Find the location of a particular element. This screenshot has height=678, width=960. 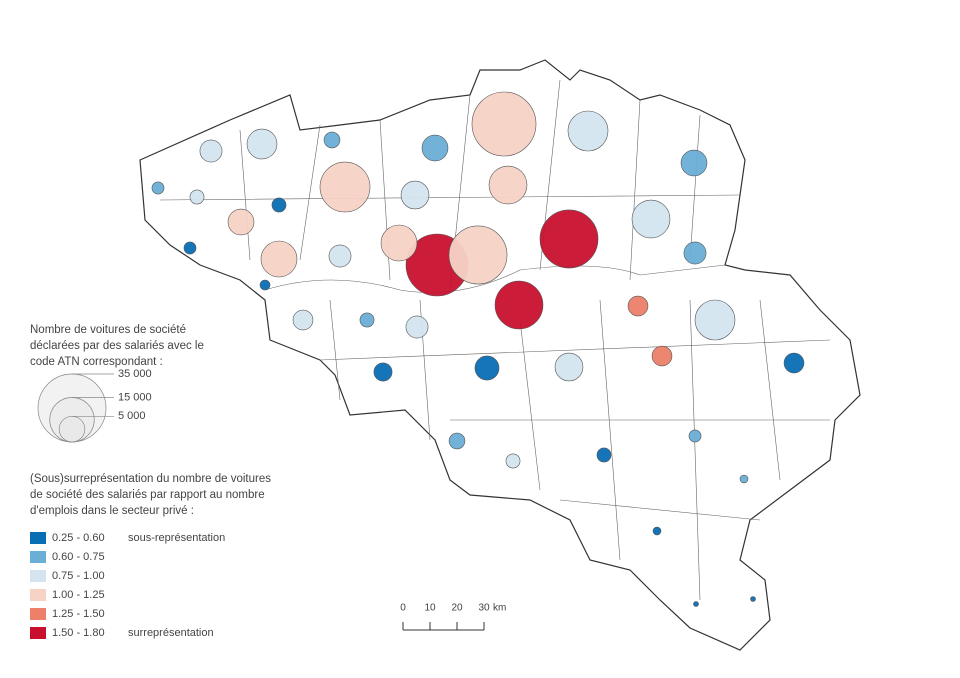

legend-note: sous-représentation is located at coordinates (176, 538).